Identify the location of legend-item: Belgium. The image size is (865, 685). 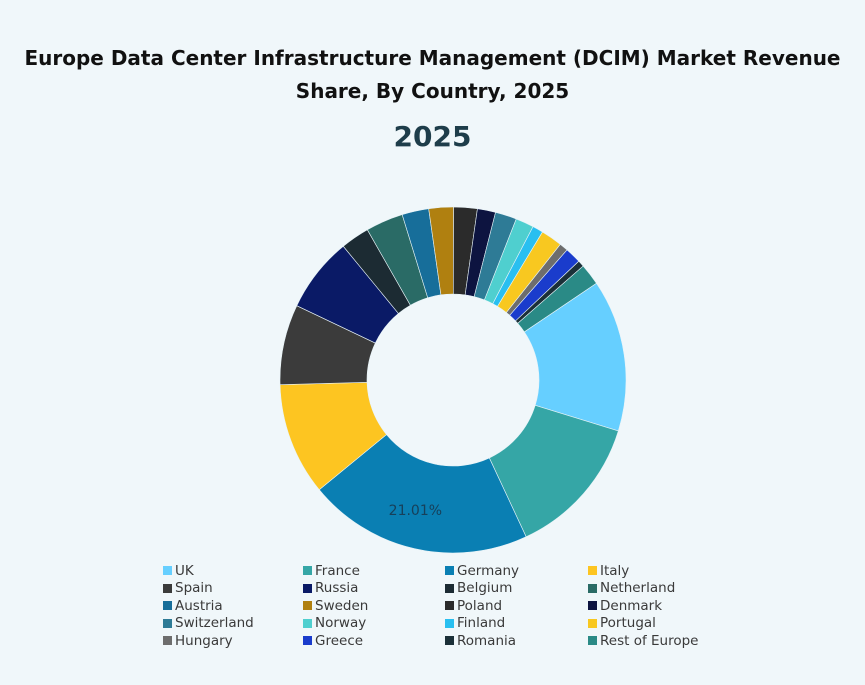
(516, 589).